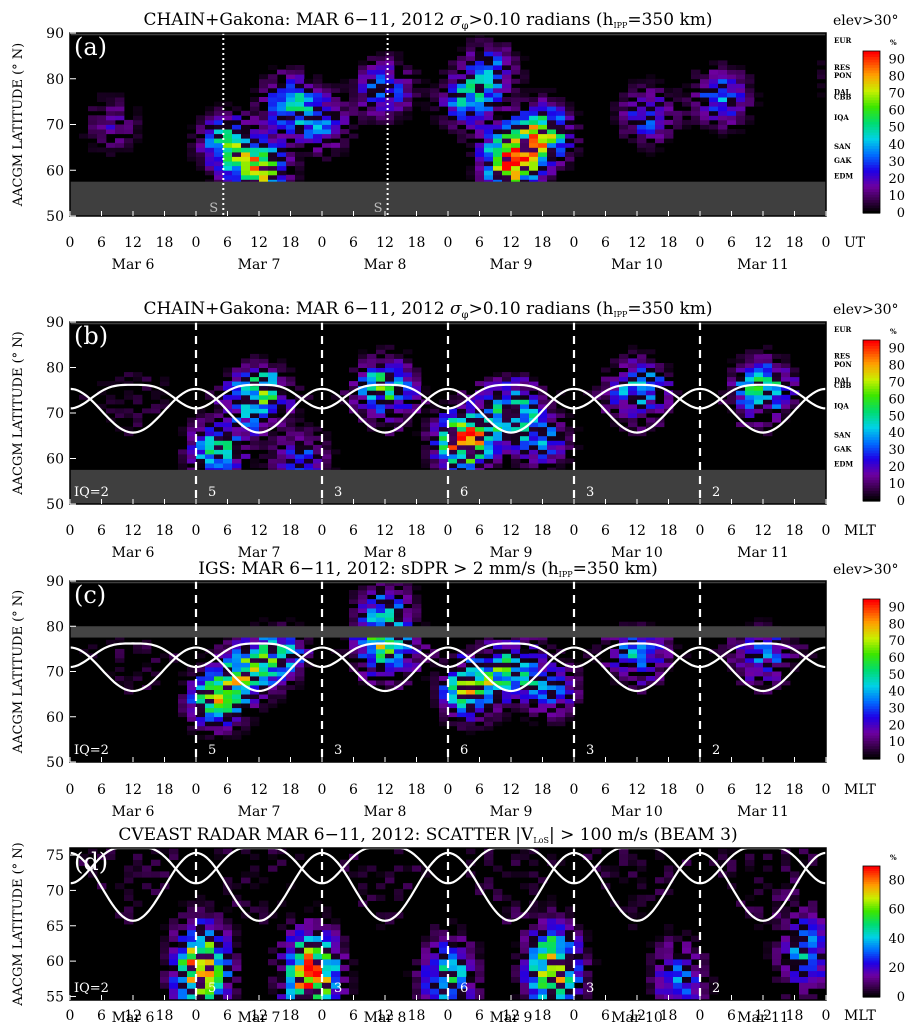  Describe the element at coordinates (901, 501) in the screenshot. I see `colorbar-tick-label: 0` at that location.